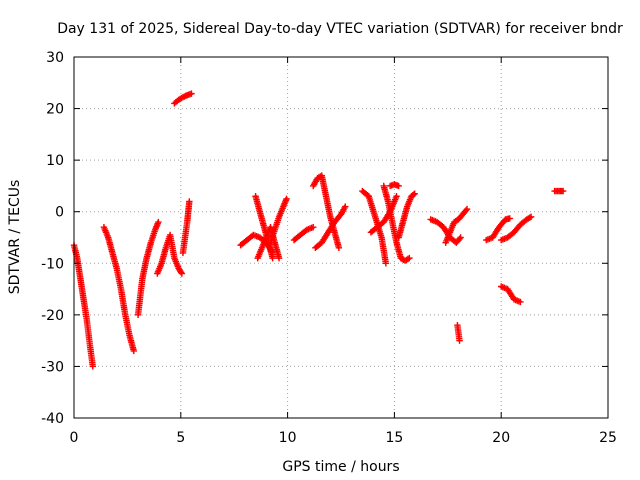  Describe the element at coordinates (59, 213) in the screenshot. I see `y-tick-label: 0` at that location.